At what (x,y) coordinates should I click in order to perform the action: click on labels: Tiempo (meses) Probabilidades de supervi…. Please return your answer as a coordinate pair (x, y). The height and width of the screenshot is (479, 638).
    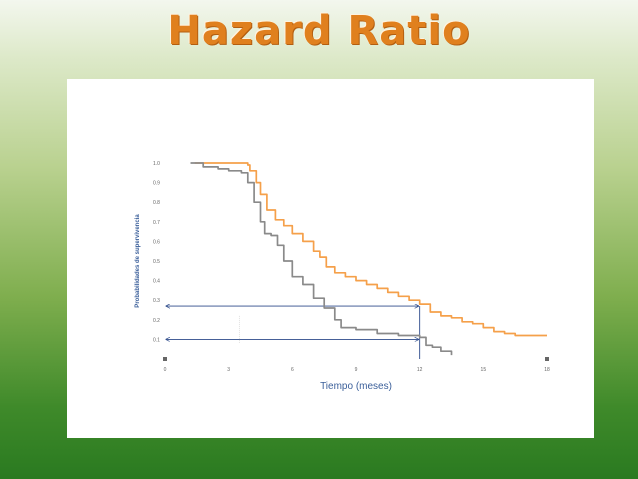
    Looking at the image, I should click on (263, 303).